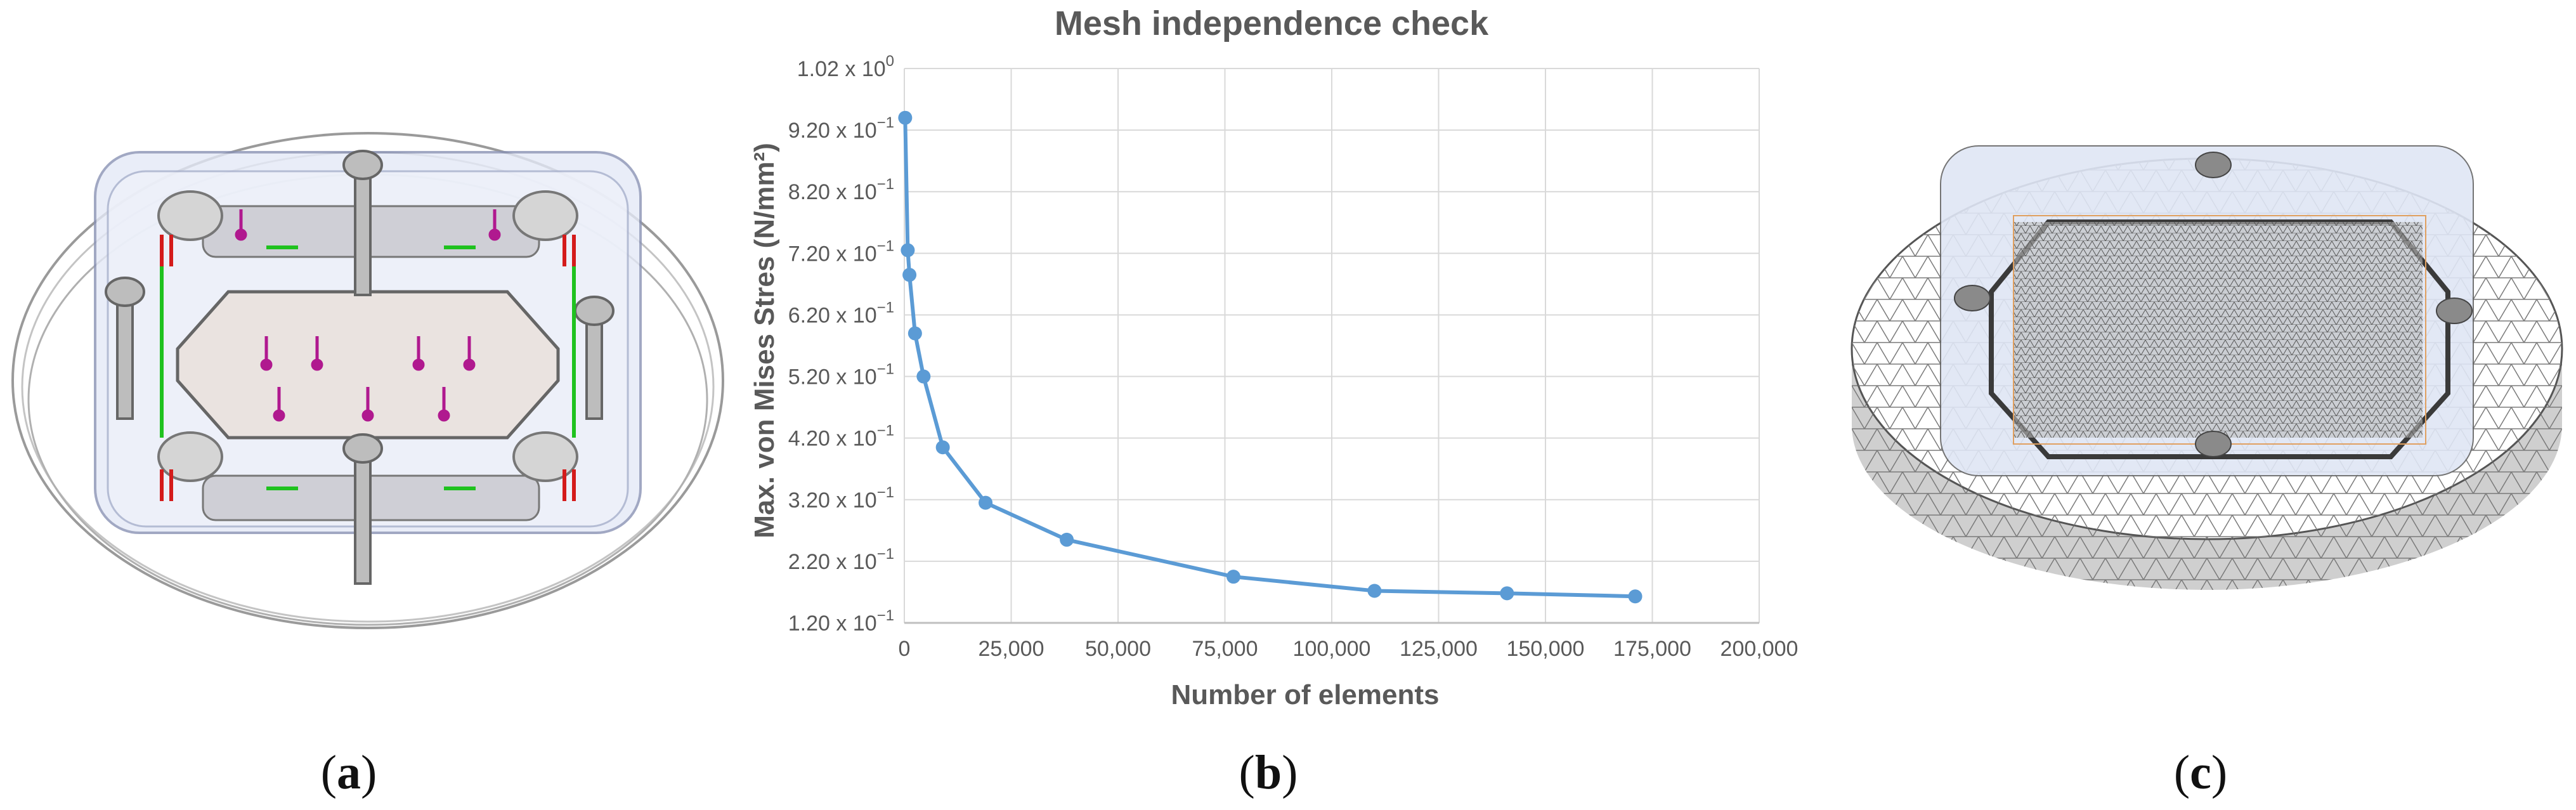  What do you see at coordinates (841, 375) in the screenshot?
I see `y-tick-label: 5.20 x 10⁻¹` at bounding box center [841, 375].